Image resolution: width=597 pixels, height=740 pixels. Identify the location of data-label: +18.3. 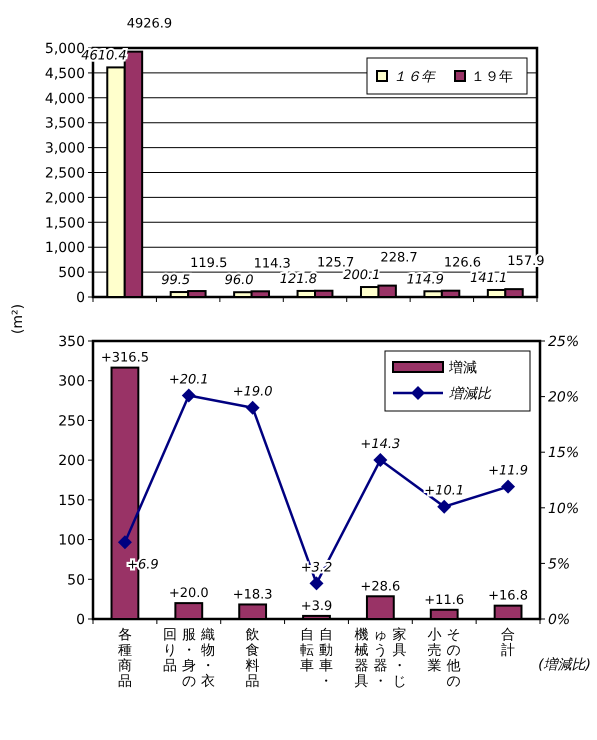
(252, 594).